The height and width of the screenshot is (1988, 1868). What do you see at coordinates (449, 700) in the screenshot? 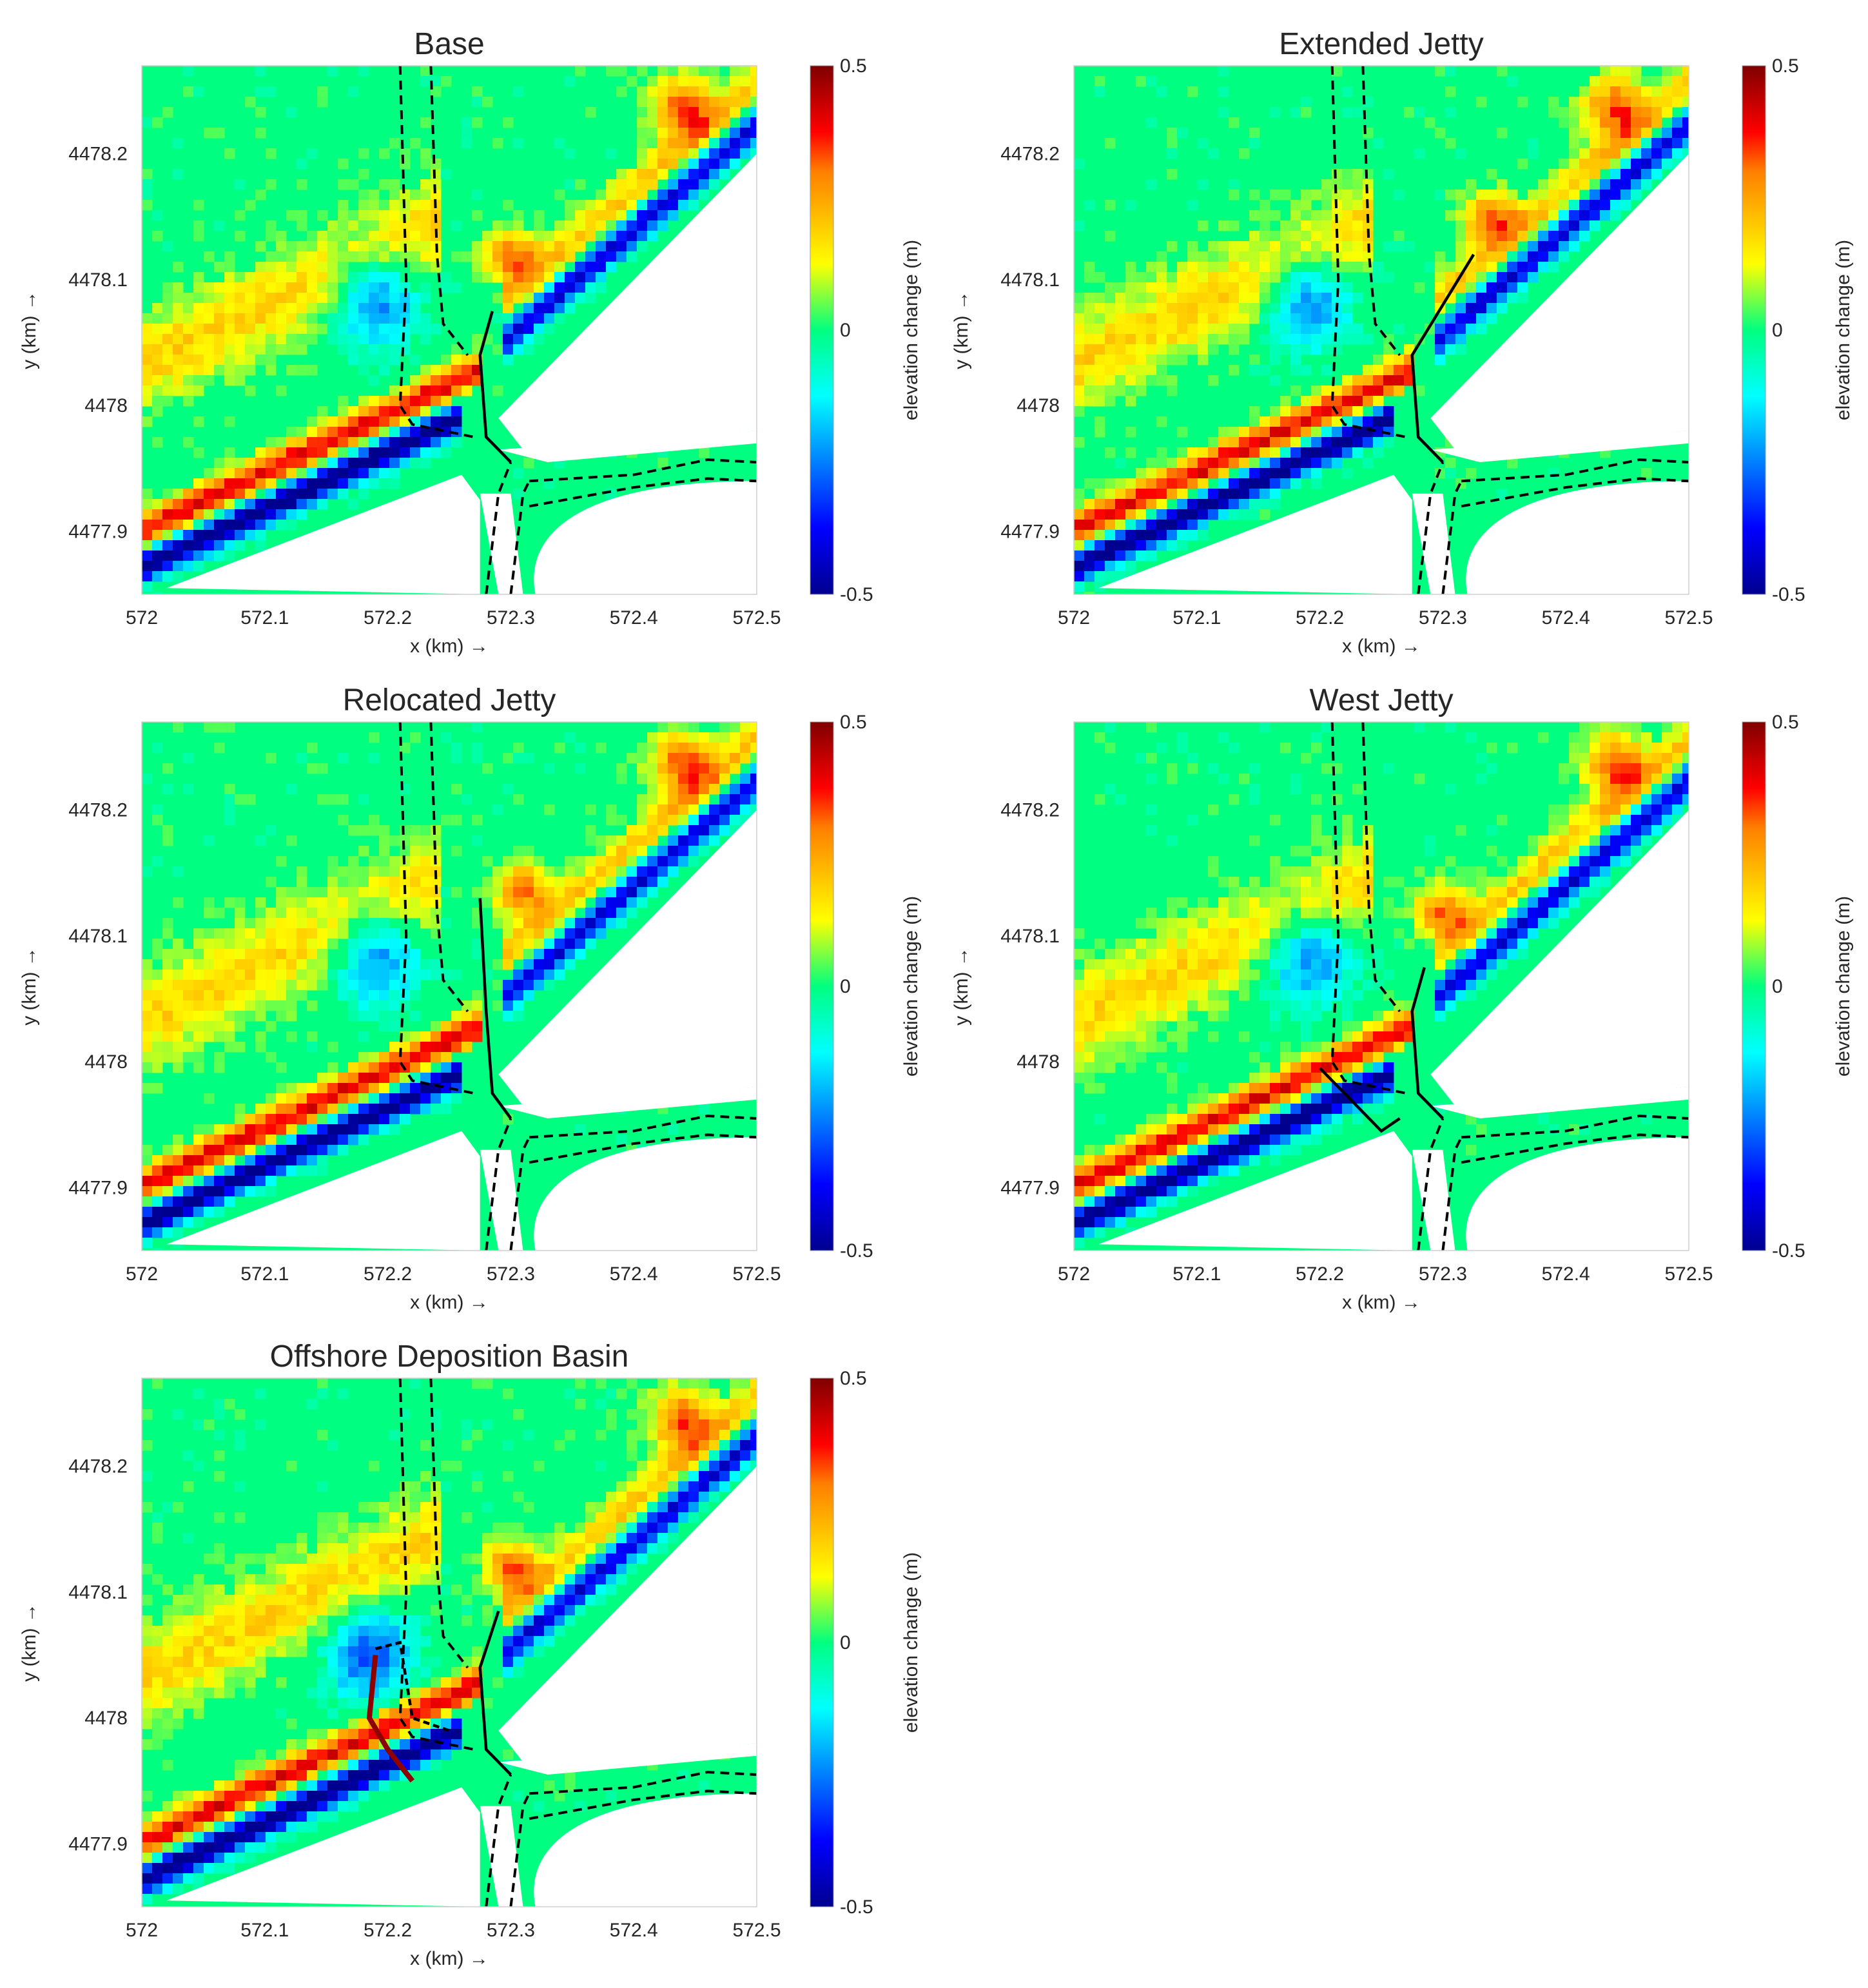
I see `panel-title: Relocated Jetty` at bounding box center [449, 700].